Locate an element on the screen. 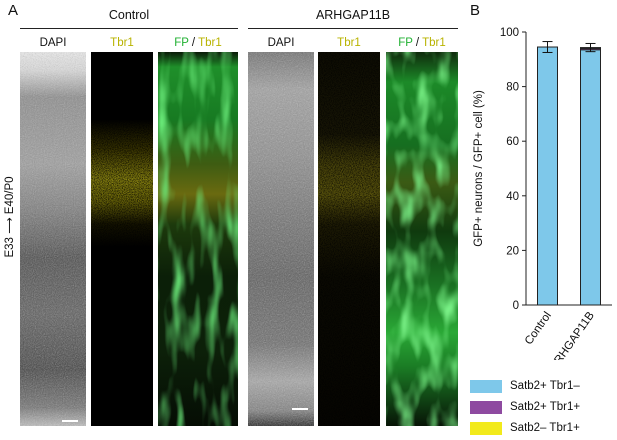 The height and width of the screenshot is (440, 617). x-category-label: Control is located at coordinates (538, 328).